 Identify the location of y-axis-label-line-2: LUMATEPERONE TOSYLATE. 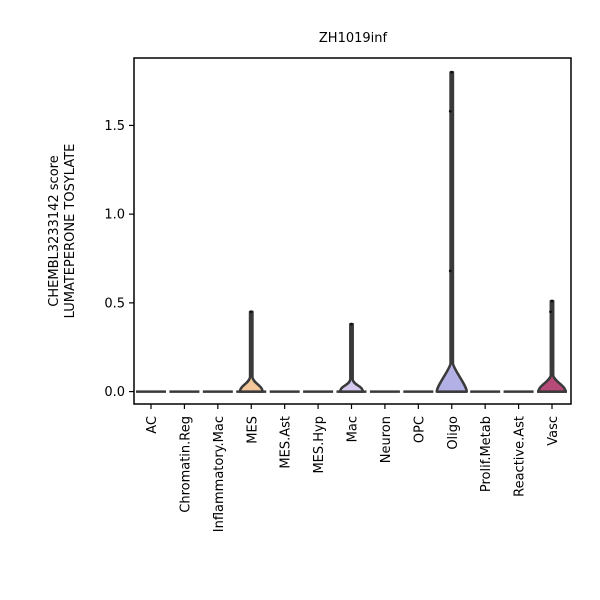
(70, 231).